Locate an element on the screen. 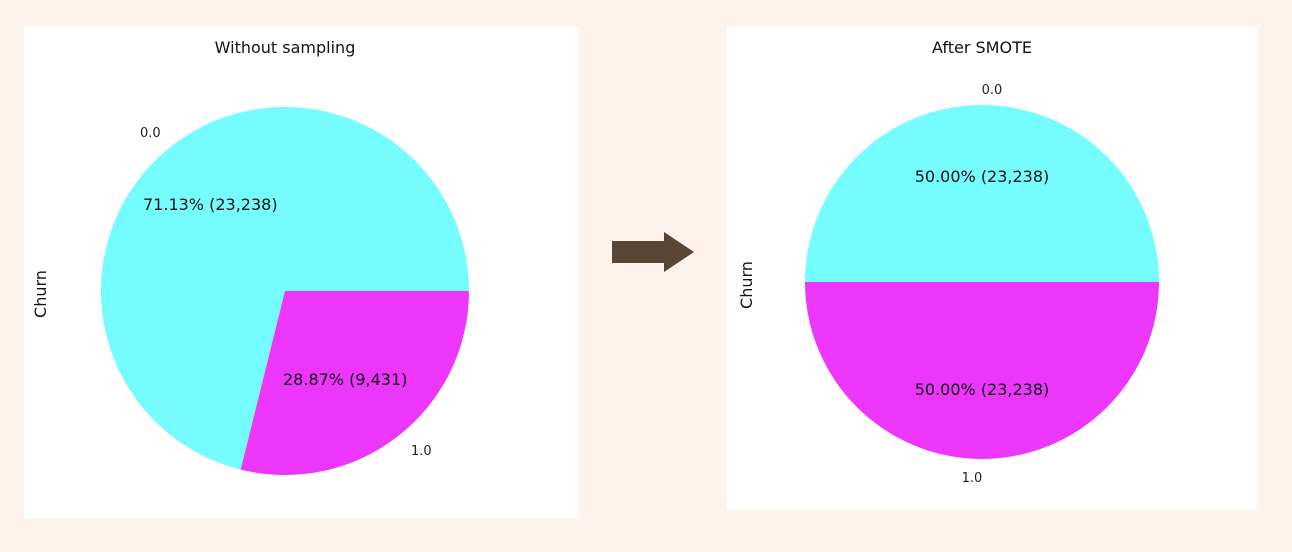  pie-slice-0.0 is located at coordinates (982, 193).